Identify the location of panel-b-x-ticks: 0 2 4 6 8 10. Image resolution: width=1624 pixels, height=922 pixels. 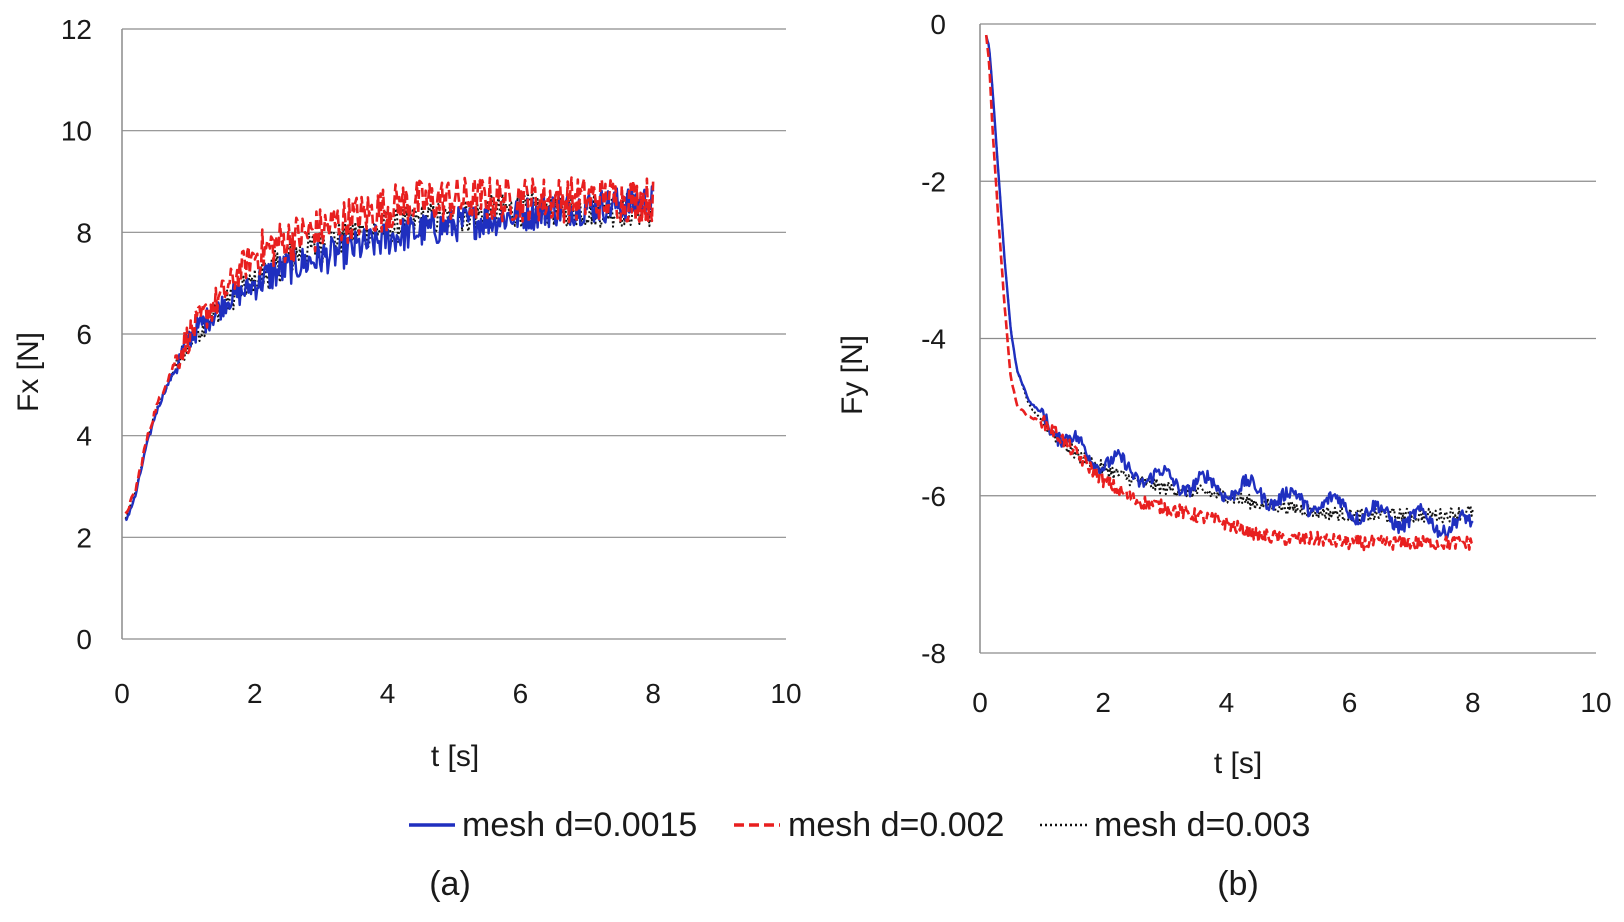
(1291, 702).